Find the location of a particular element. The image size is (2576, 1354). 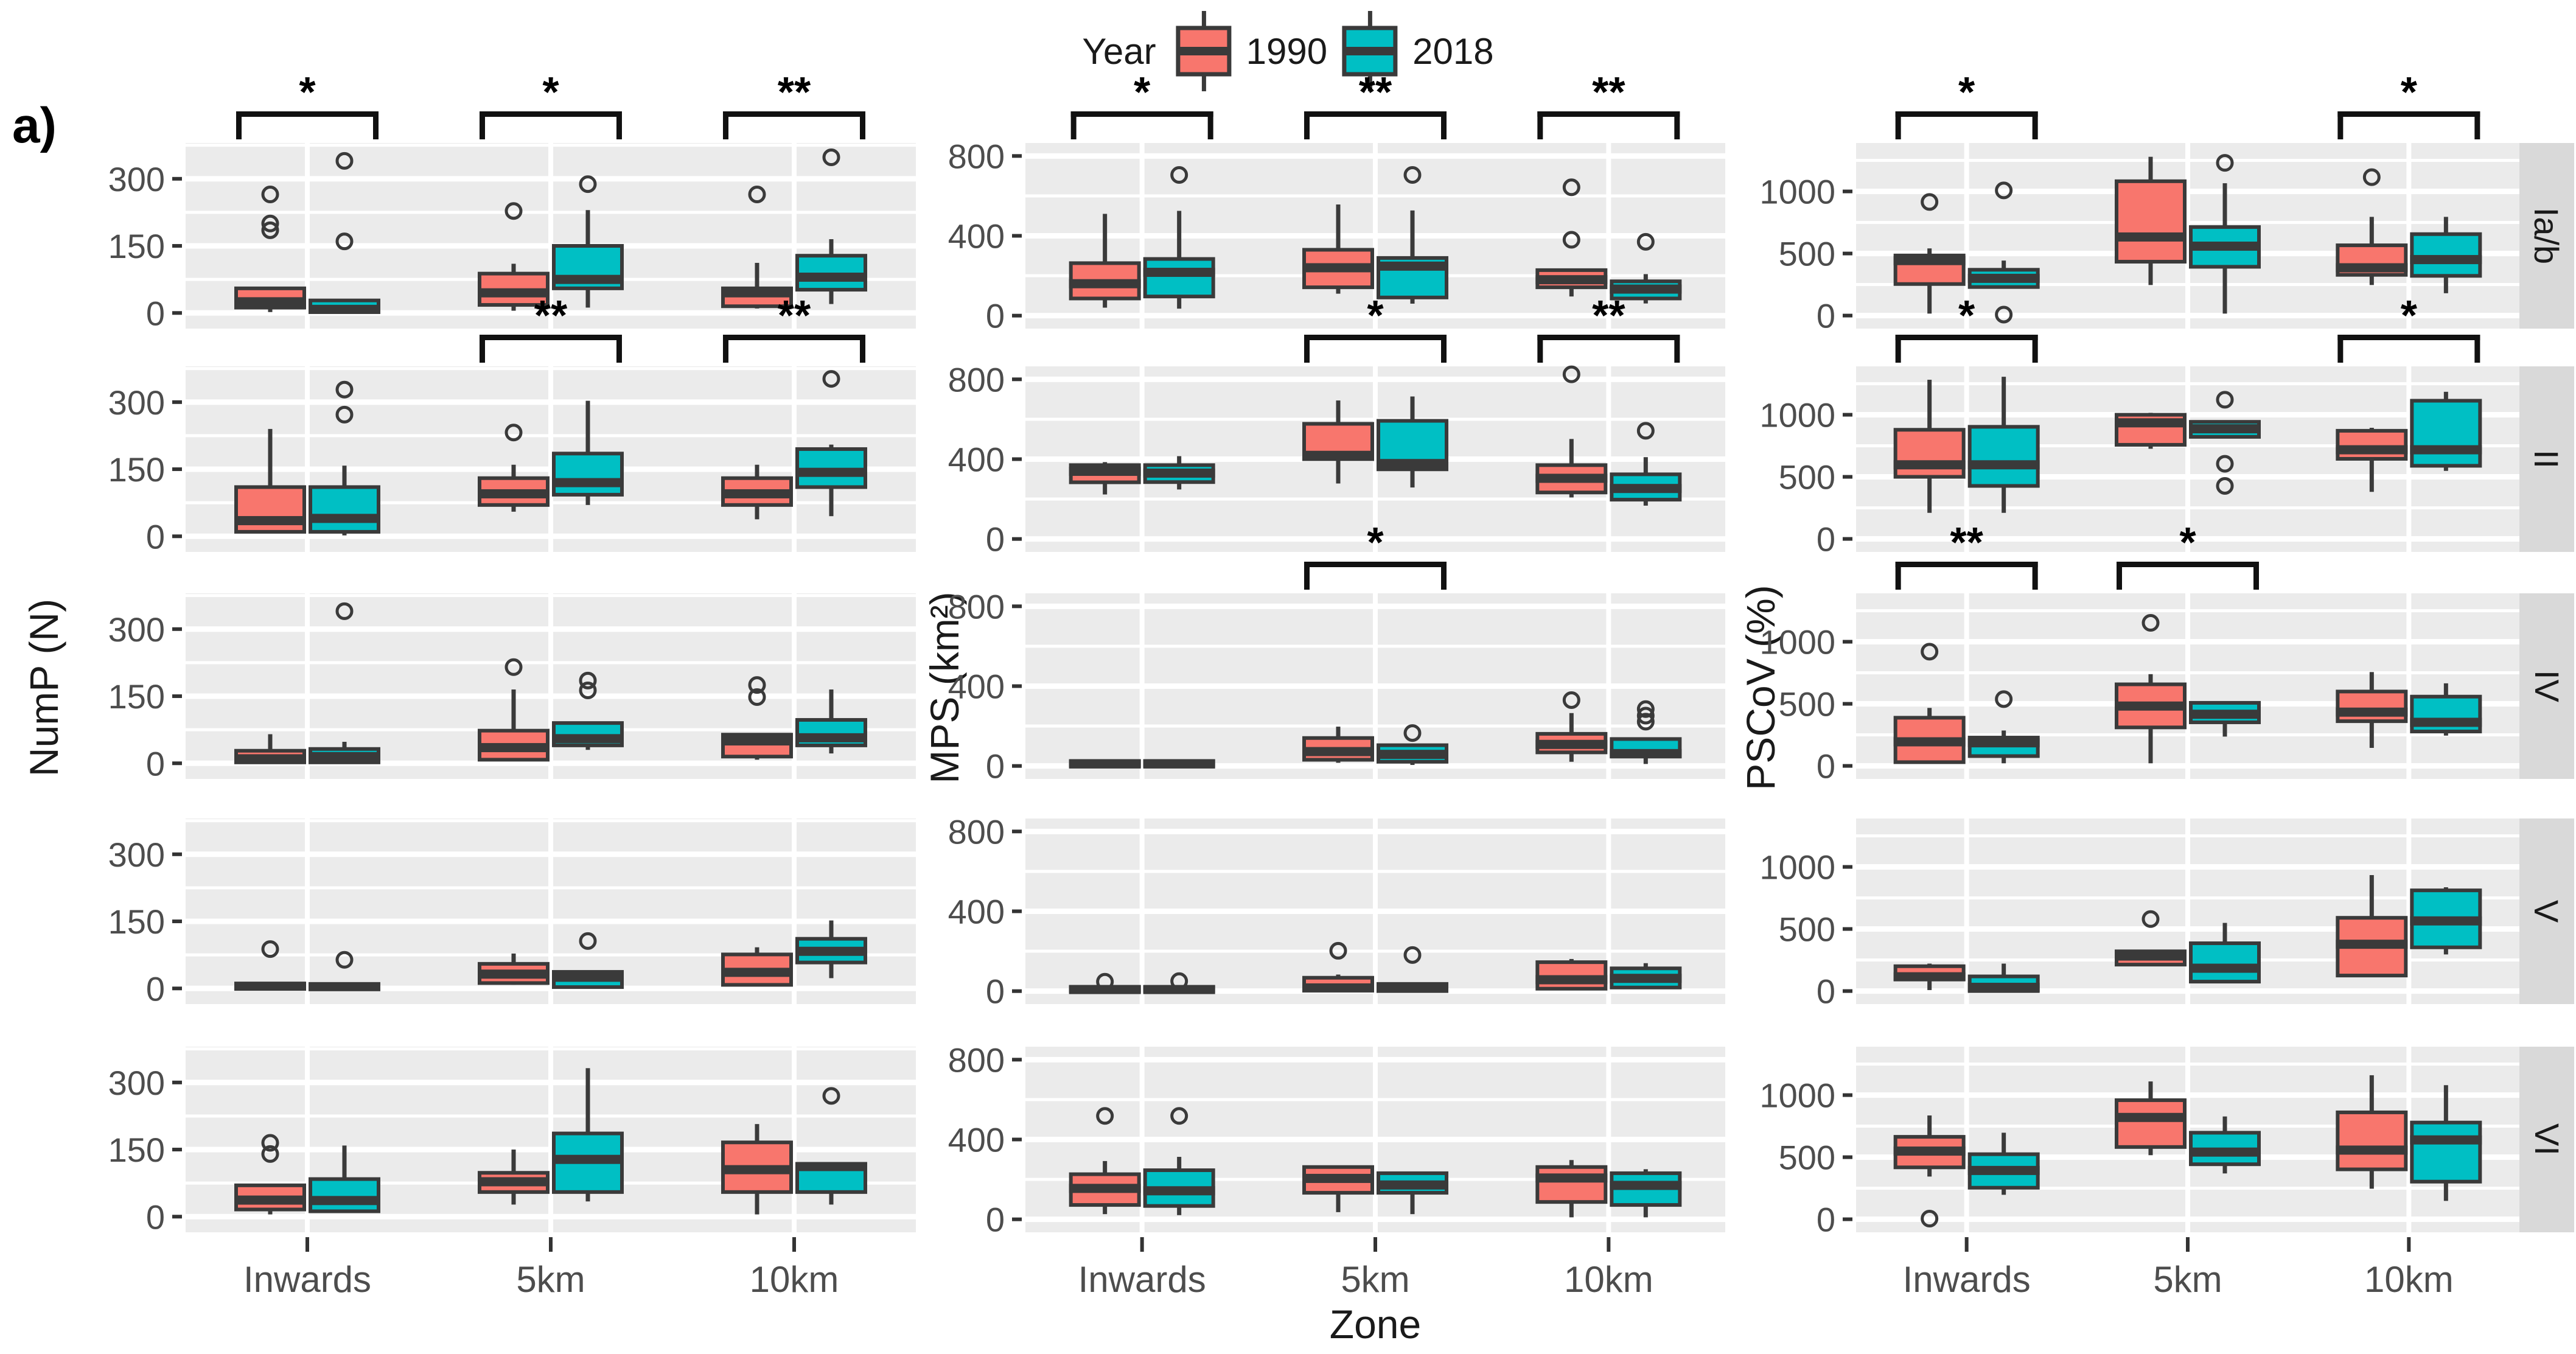

y-tick-label: 150 is located at coordinates (136, 469).